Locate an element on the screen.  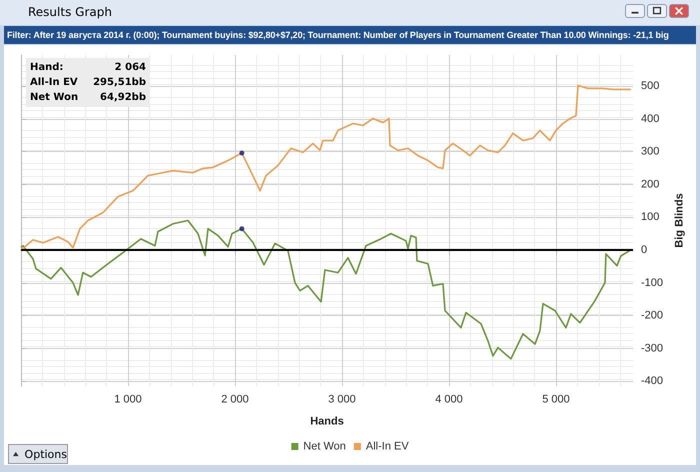
legend-label: Net Won is located at coordinates (324, 446).